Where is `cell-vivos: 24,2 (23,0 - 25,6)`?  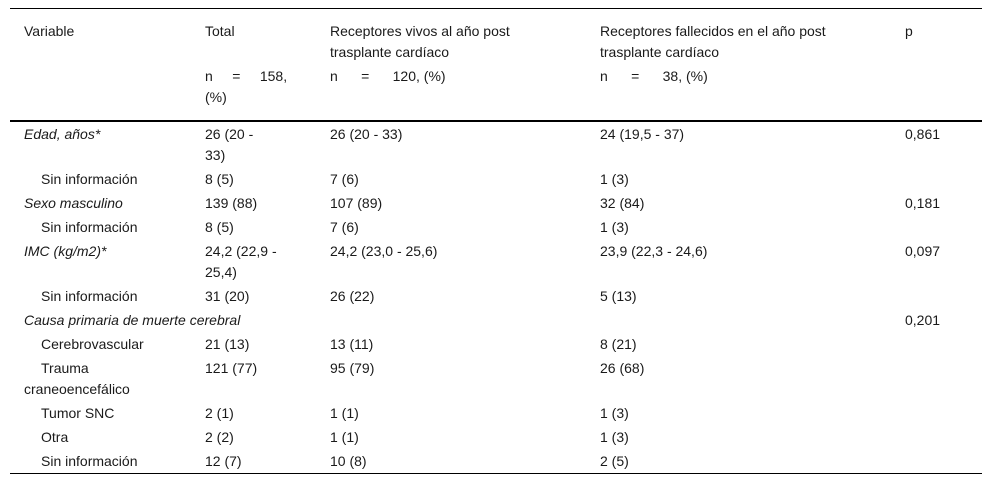 cell-vivos: 24,2 (23,0 - 25,6) is located at coordinates (384, 251).